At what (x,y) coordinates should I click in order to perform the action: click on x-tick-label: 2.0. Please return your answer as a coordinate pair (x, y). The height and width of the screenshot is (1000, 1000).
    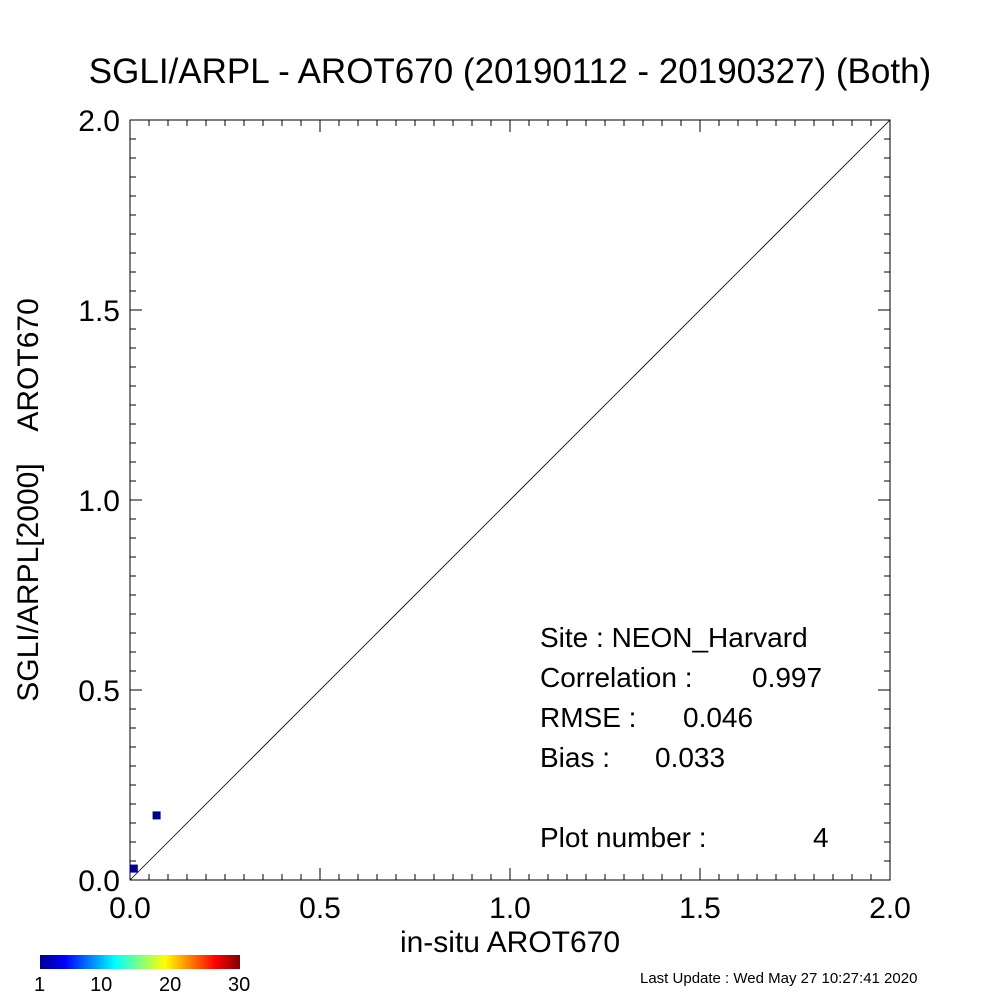
    Looking at the image, I should click on (890, 908).